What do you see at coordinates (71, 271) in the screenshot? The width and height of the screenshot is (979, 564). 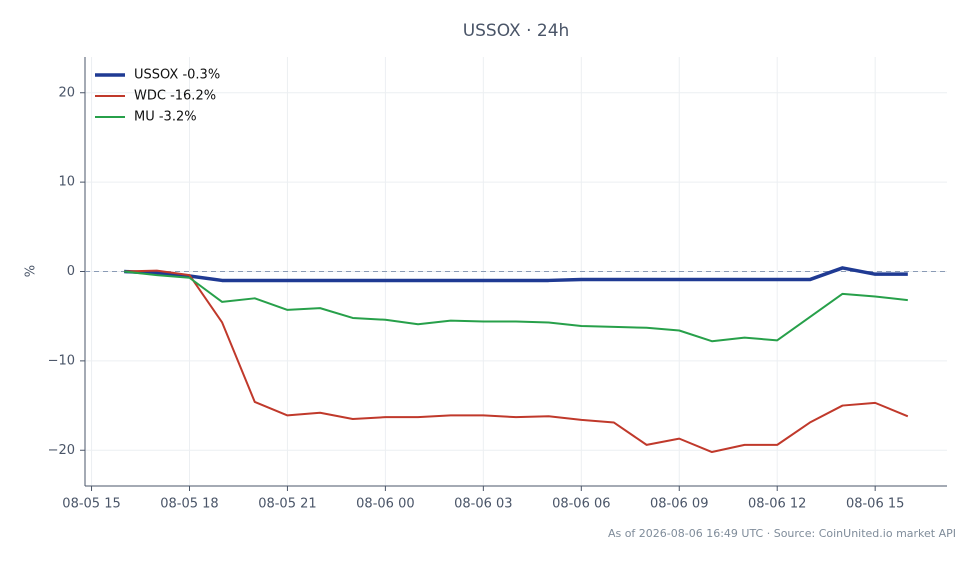 I see `y-tick-label: 0` at bounding box center [71, 271].